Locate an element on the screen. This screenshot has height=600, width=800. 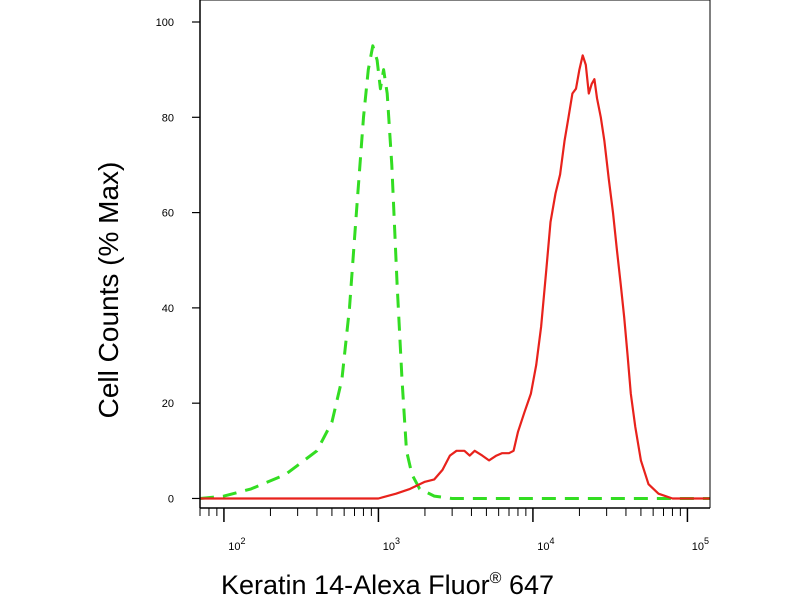
y-tick-label: 40 is located at coordinates (168, 309).